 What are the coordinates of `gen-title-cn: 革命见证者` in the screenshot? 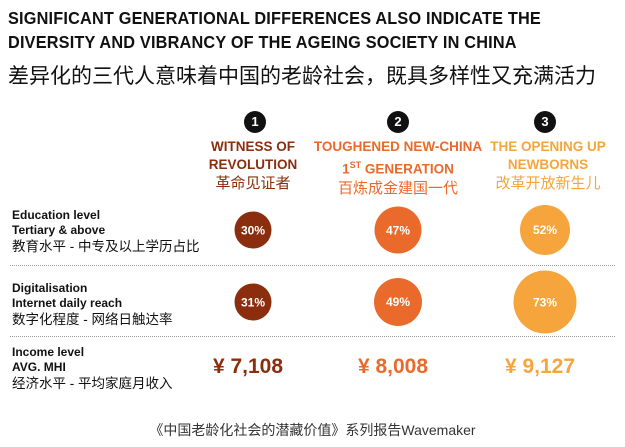 It's located at (253, 183).